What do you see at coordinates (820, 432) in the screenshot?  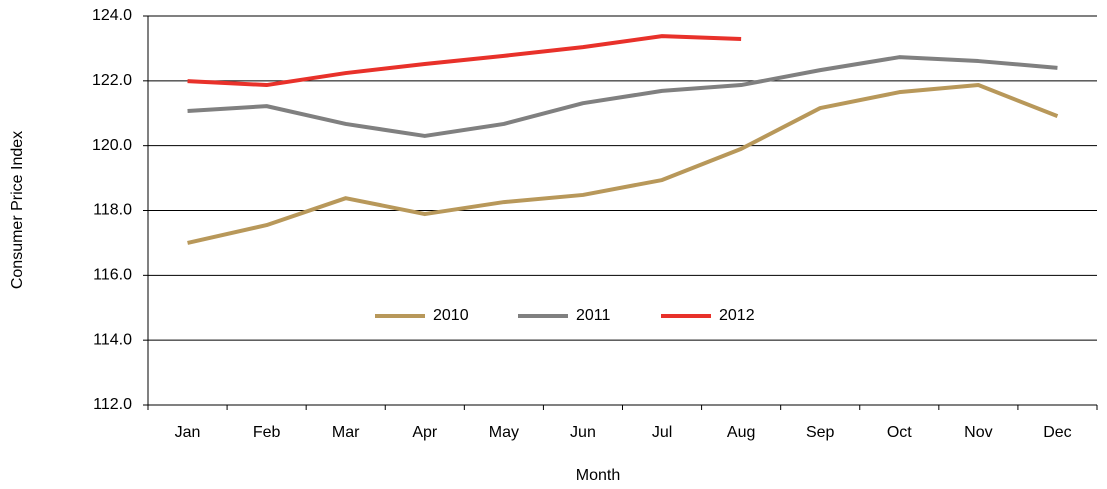 I see `x-tick-label: Sep` at bounding box center [820, 432].